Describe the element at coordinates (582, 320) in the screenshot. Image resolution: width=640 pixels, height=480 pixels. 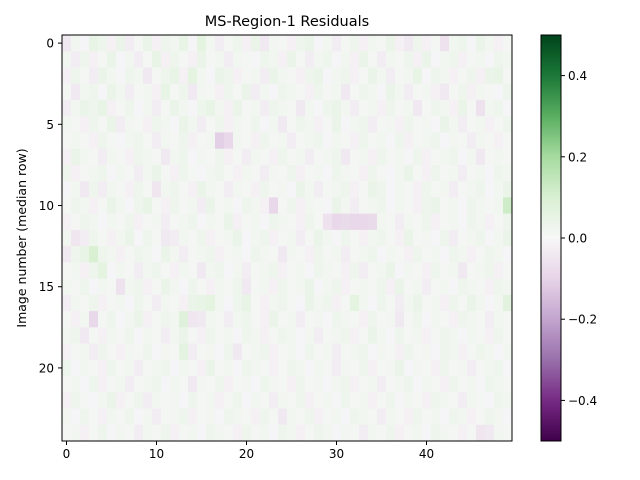
I see `colorbar-tick-label: −0.2` at that location.